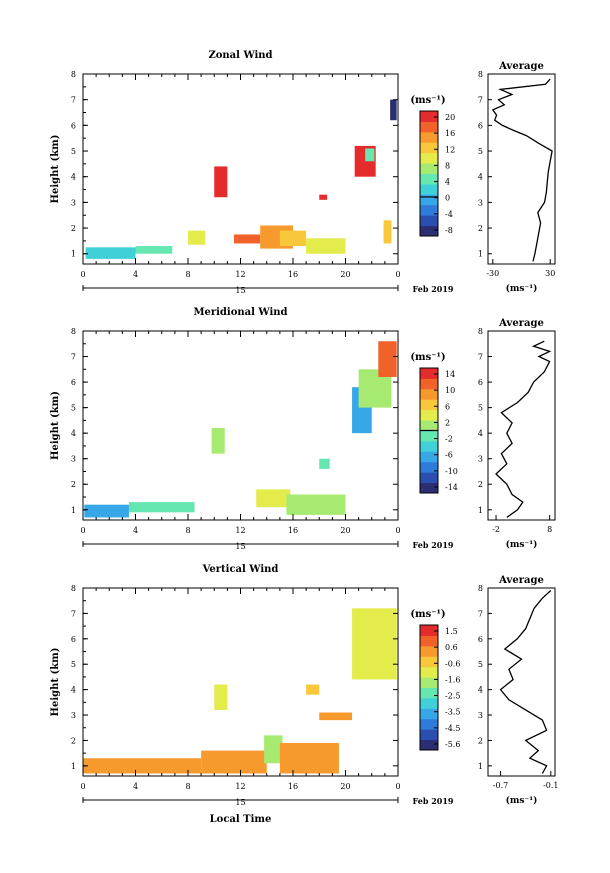 This screenshot has width=610, height=873. I want to click on y-tick-label: 1, so click(73, 766).